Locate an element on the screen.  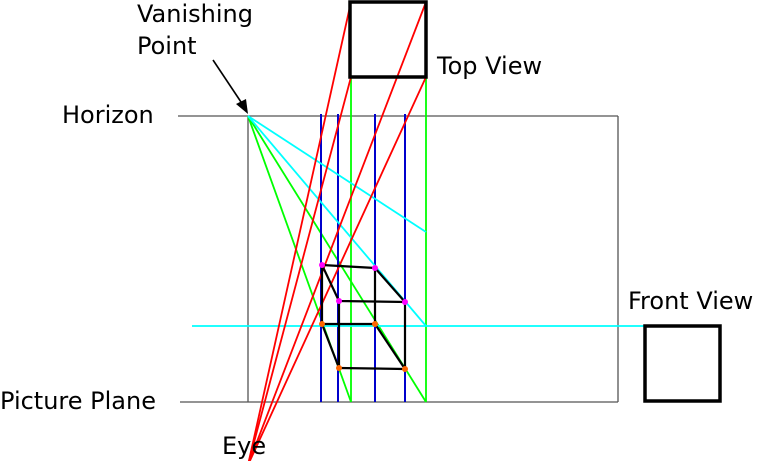
vertical-projector-lines is located at coordinates (363, 258).